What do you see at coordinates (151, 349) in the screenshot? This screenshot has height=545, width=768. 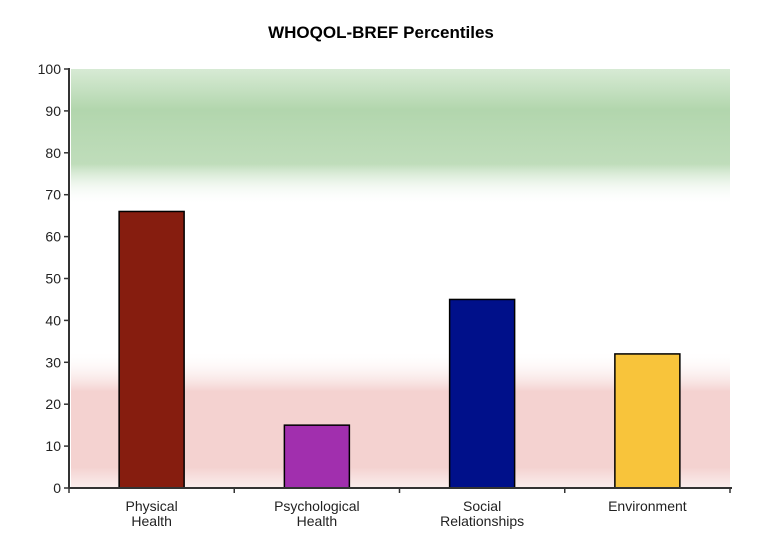 I see `bar-physical-health` at bounding box center [151, 349].